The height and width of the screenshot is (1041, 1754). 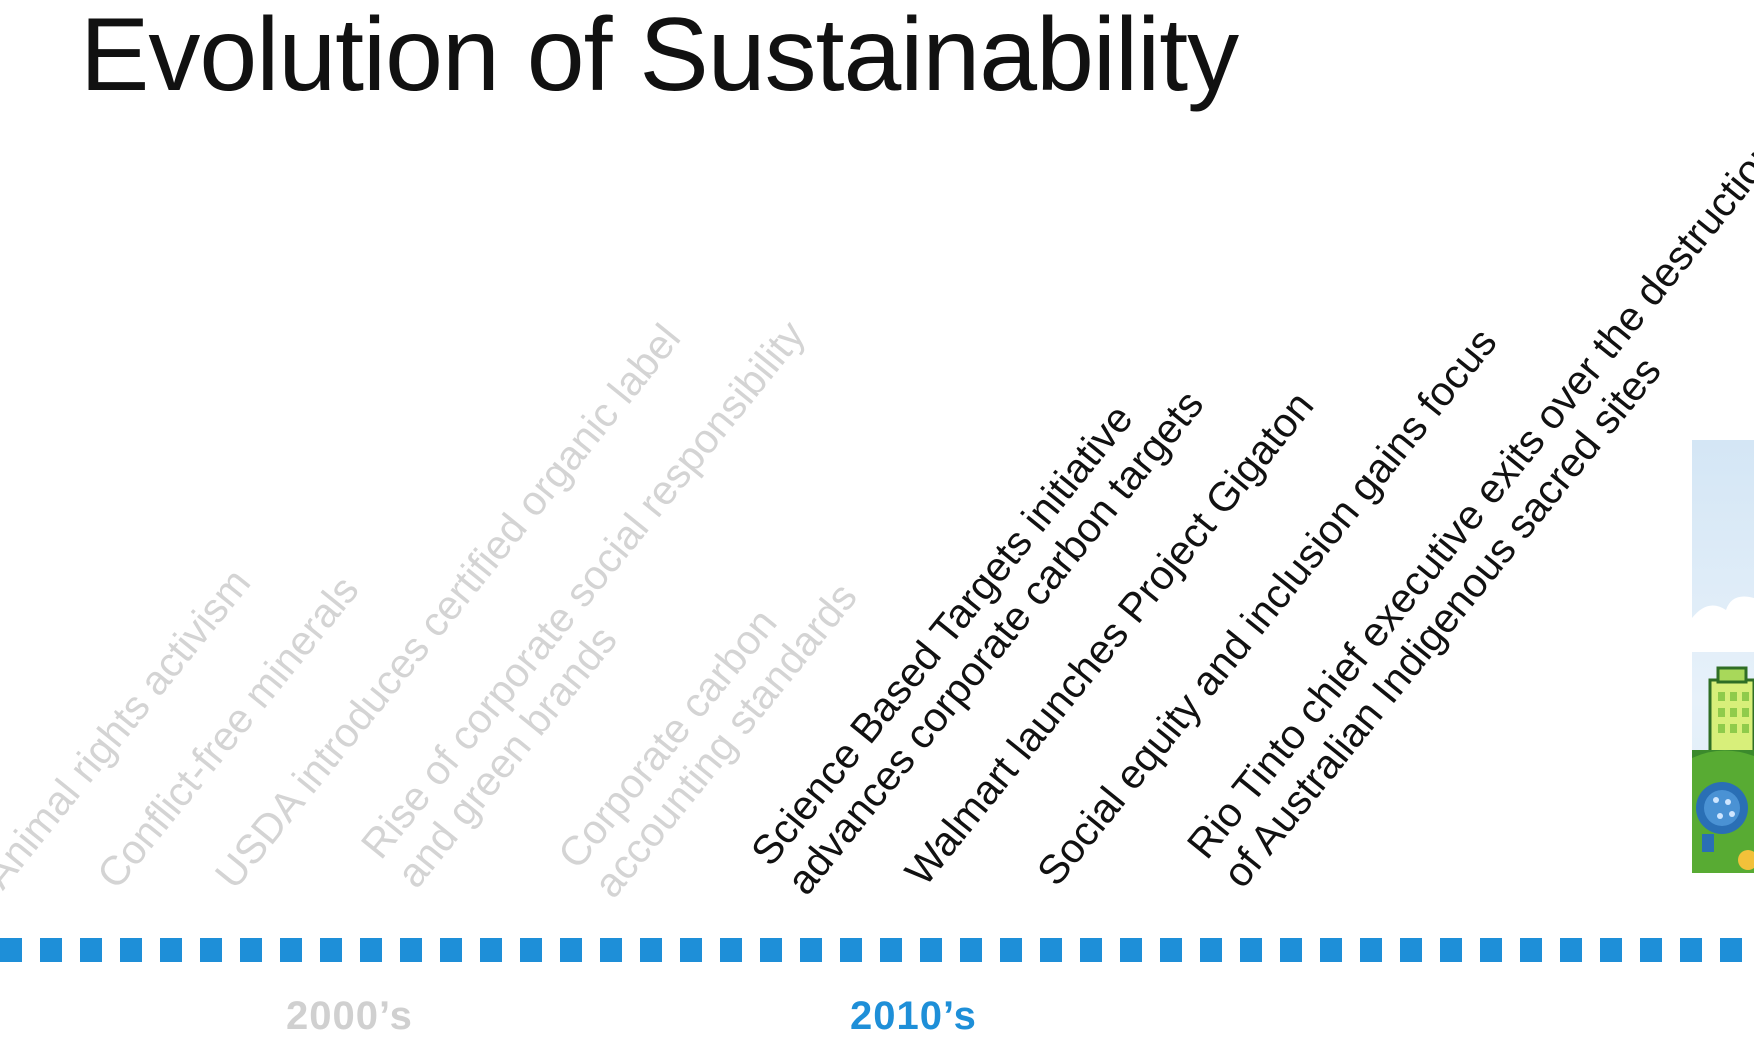 What do you see at coordinates (1723, 734) in the screenshot?
I see `city-illustration-graphic` at bounding box center [1723, 734].